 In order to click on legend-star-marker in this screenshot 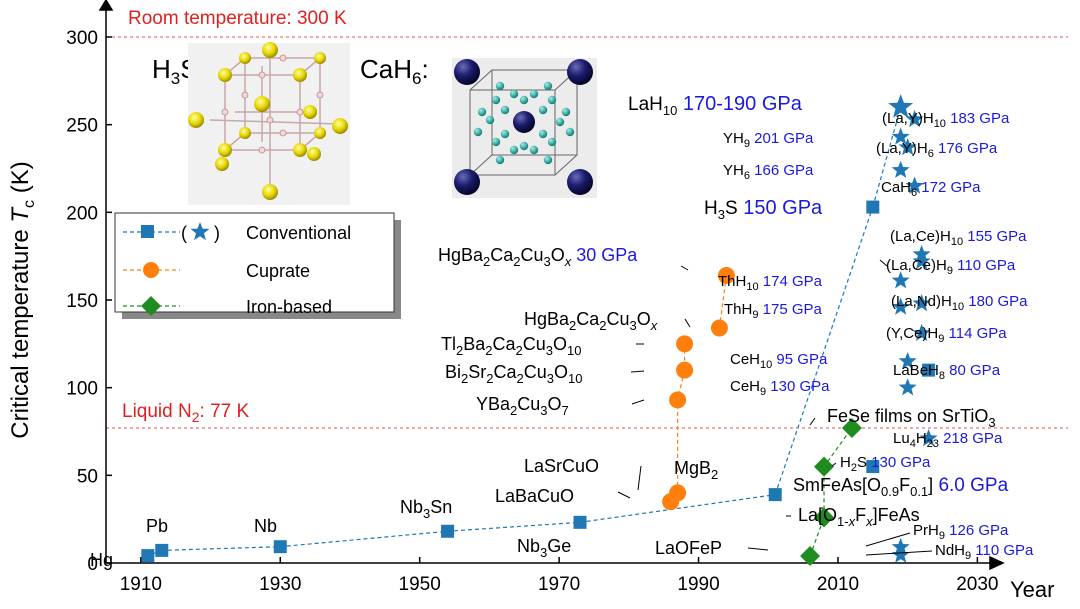, I will do `click(200, 231)`.